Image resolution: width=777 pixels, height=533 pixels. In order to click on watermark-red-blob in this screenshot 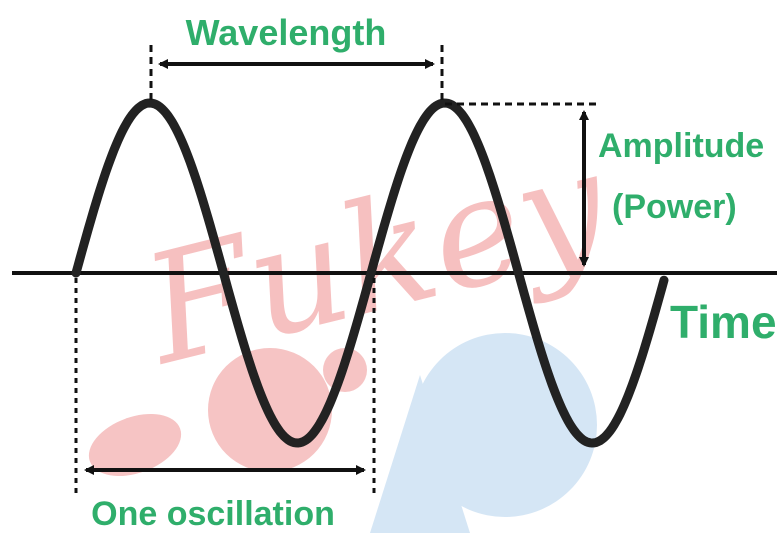, I will do `click(135, 445)`.